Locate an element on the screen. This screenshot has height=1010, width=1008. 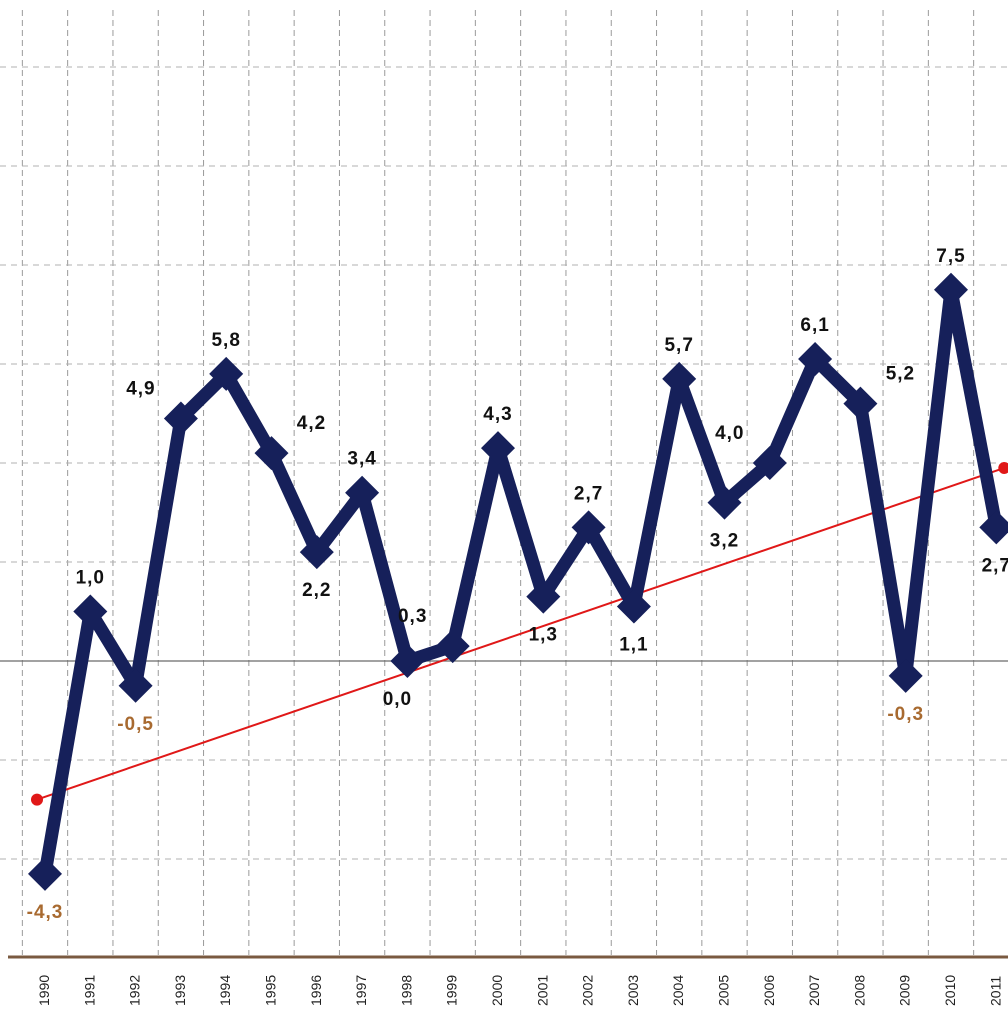
value-label-2007: 6,1 is located at coordinates (814, 325).